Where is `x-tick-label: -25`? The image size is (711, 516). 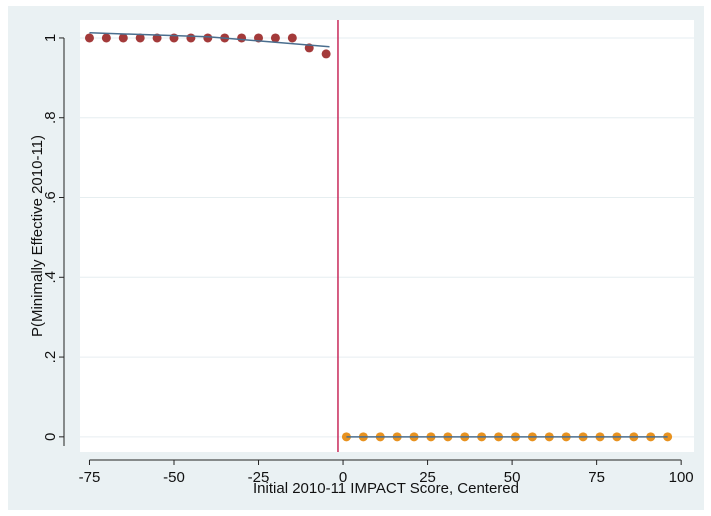
x-tick-label: -25 is located at coordinates (259, 477).